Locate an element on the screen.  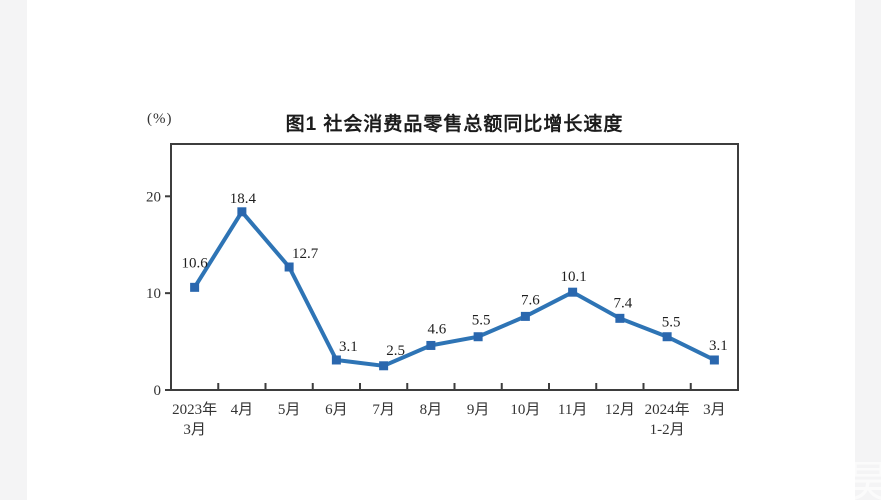
data-label: 10.6 is located at coordinates (195, 263).